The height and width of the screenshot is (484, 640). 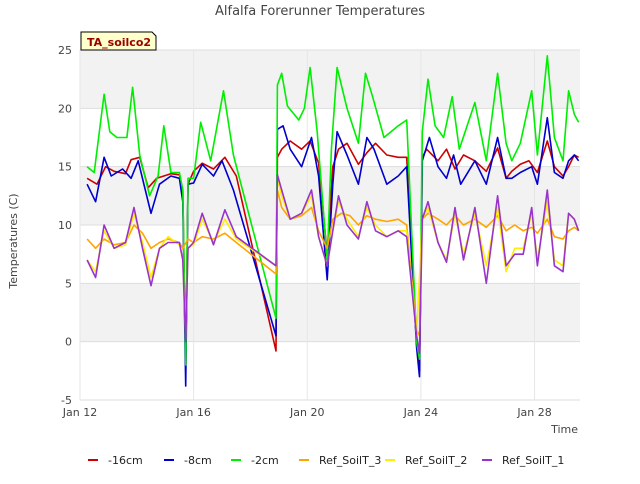 I want to click on legend-label: Ref_SoilT_1, so click(x=533, y=460).